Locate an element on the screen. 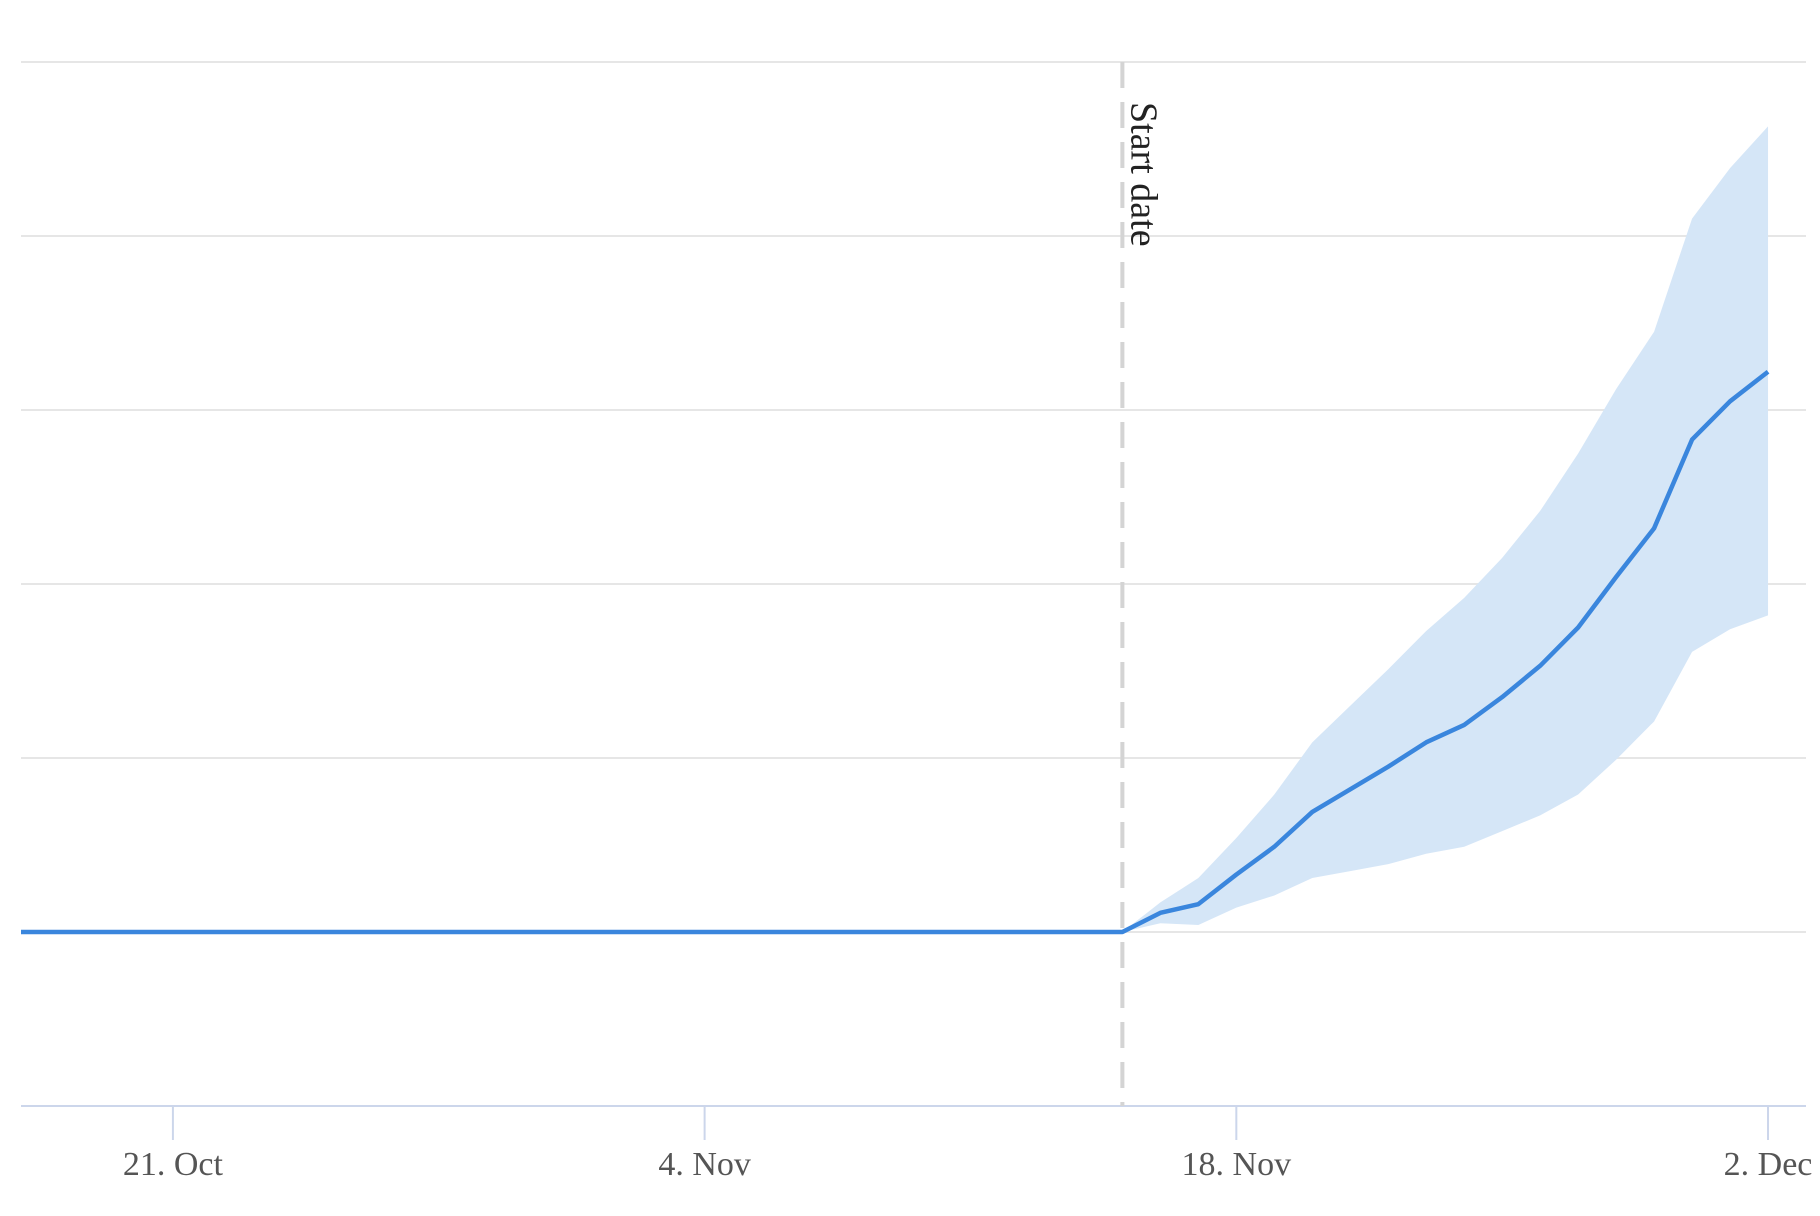 This screenshot has width=1820, height=1216. x-tick-label: 2. Dec is located at coordinates (1768, 1164).